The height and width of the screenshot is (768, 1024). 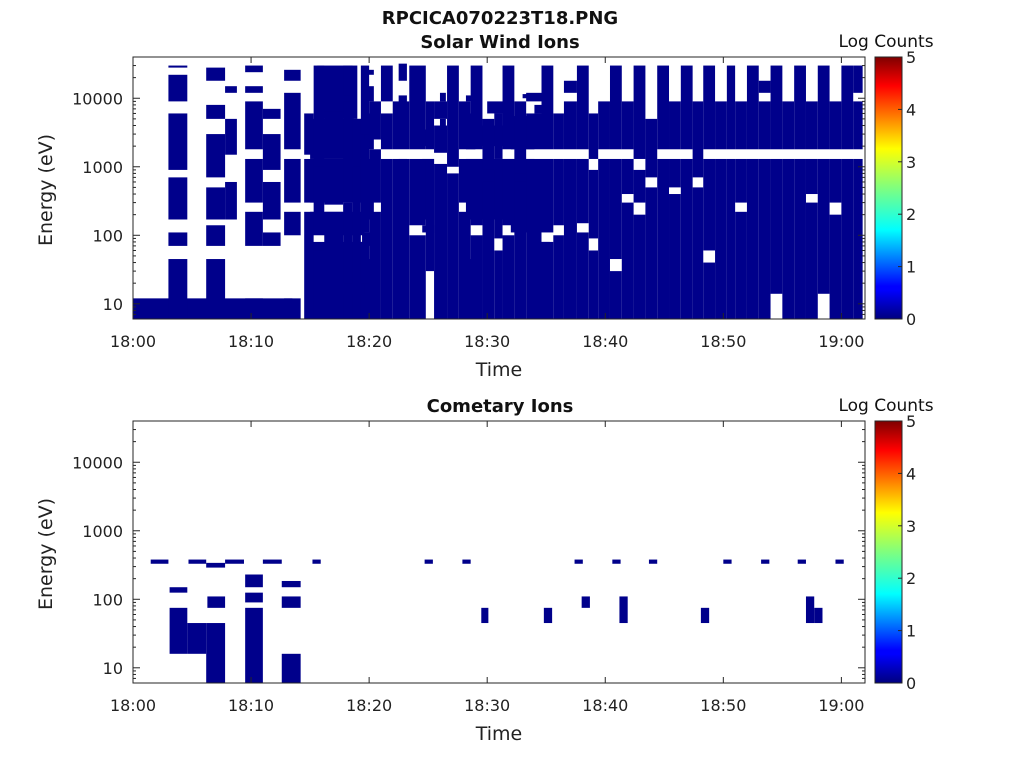 I want to click on colorbar-tick-label: 5, so click(x=911, y=57).